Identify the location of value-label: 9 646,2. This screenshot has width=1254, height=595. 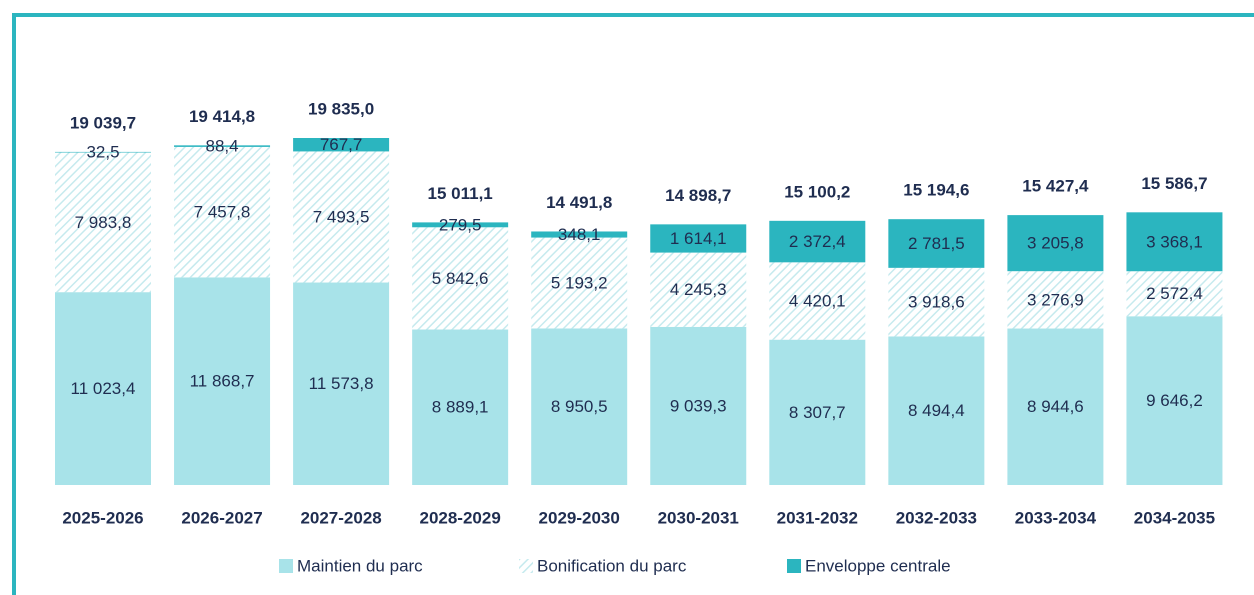
(1174, 400).